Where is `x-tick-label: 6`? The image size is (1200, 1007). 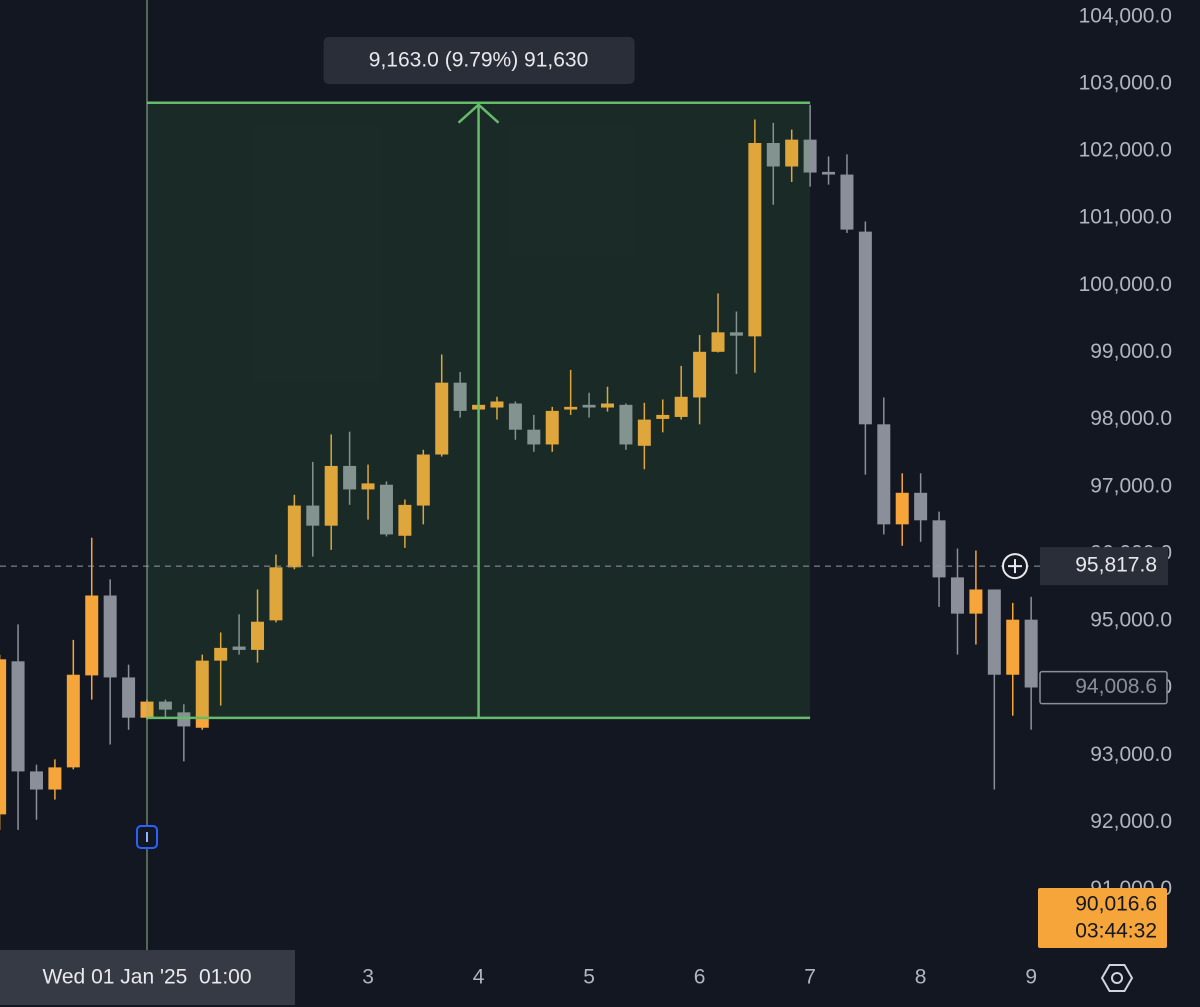 x-tick-label: 6 is located at coordinates (700, 977).